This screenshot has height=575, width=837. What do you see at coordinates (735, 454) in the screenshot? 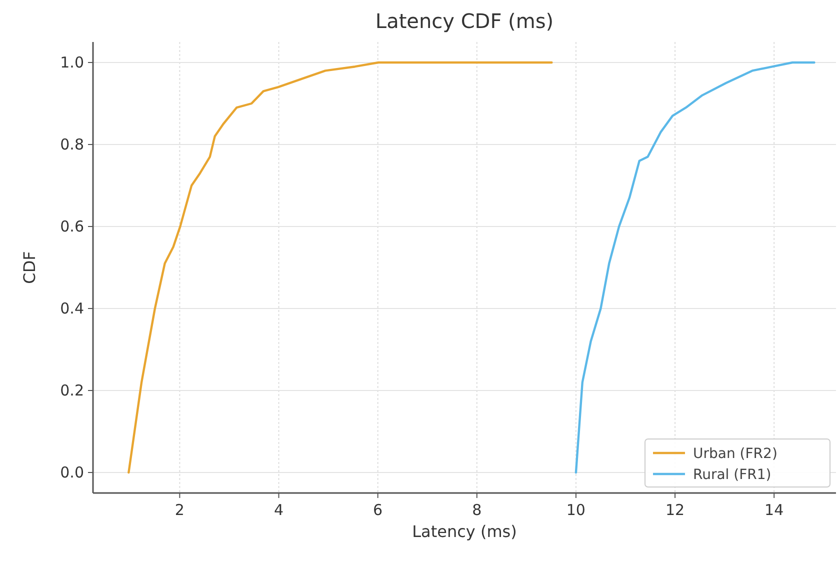
I see `legend-label: Urban (FR2)` at bounding box center [735, 454].